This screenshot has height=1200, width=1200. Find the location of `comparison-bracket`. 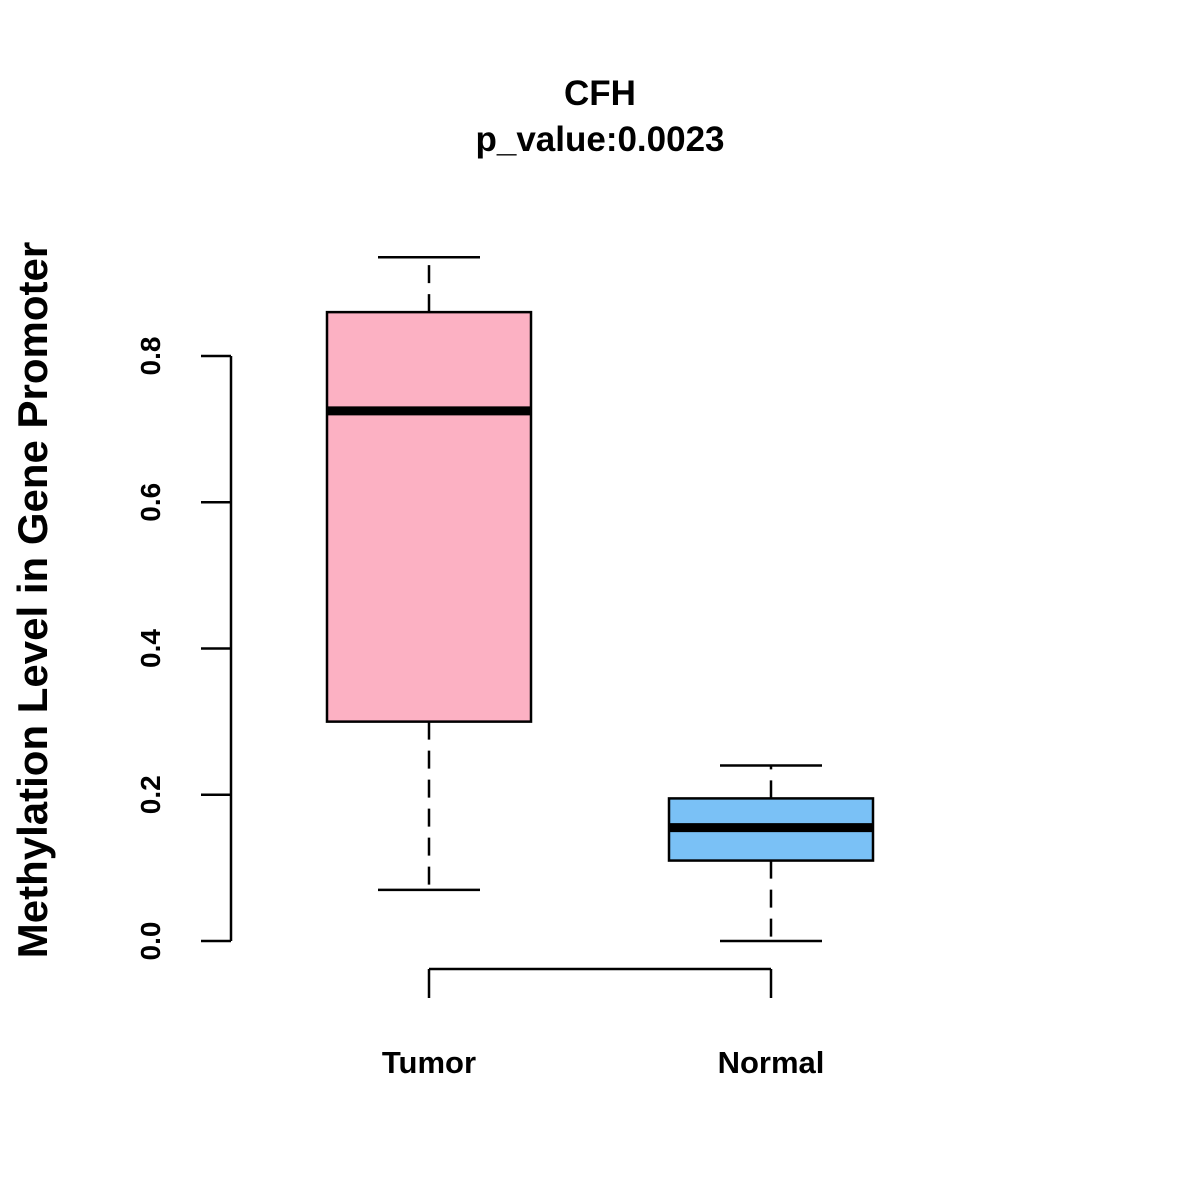

comparison-bracket is located at coordinates (600, 982).